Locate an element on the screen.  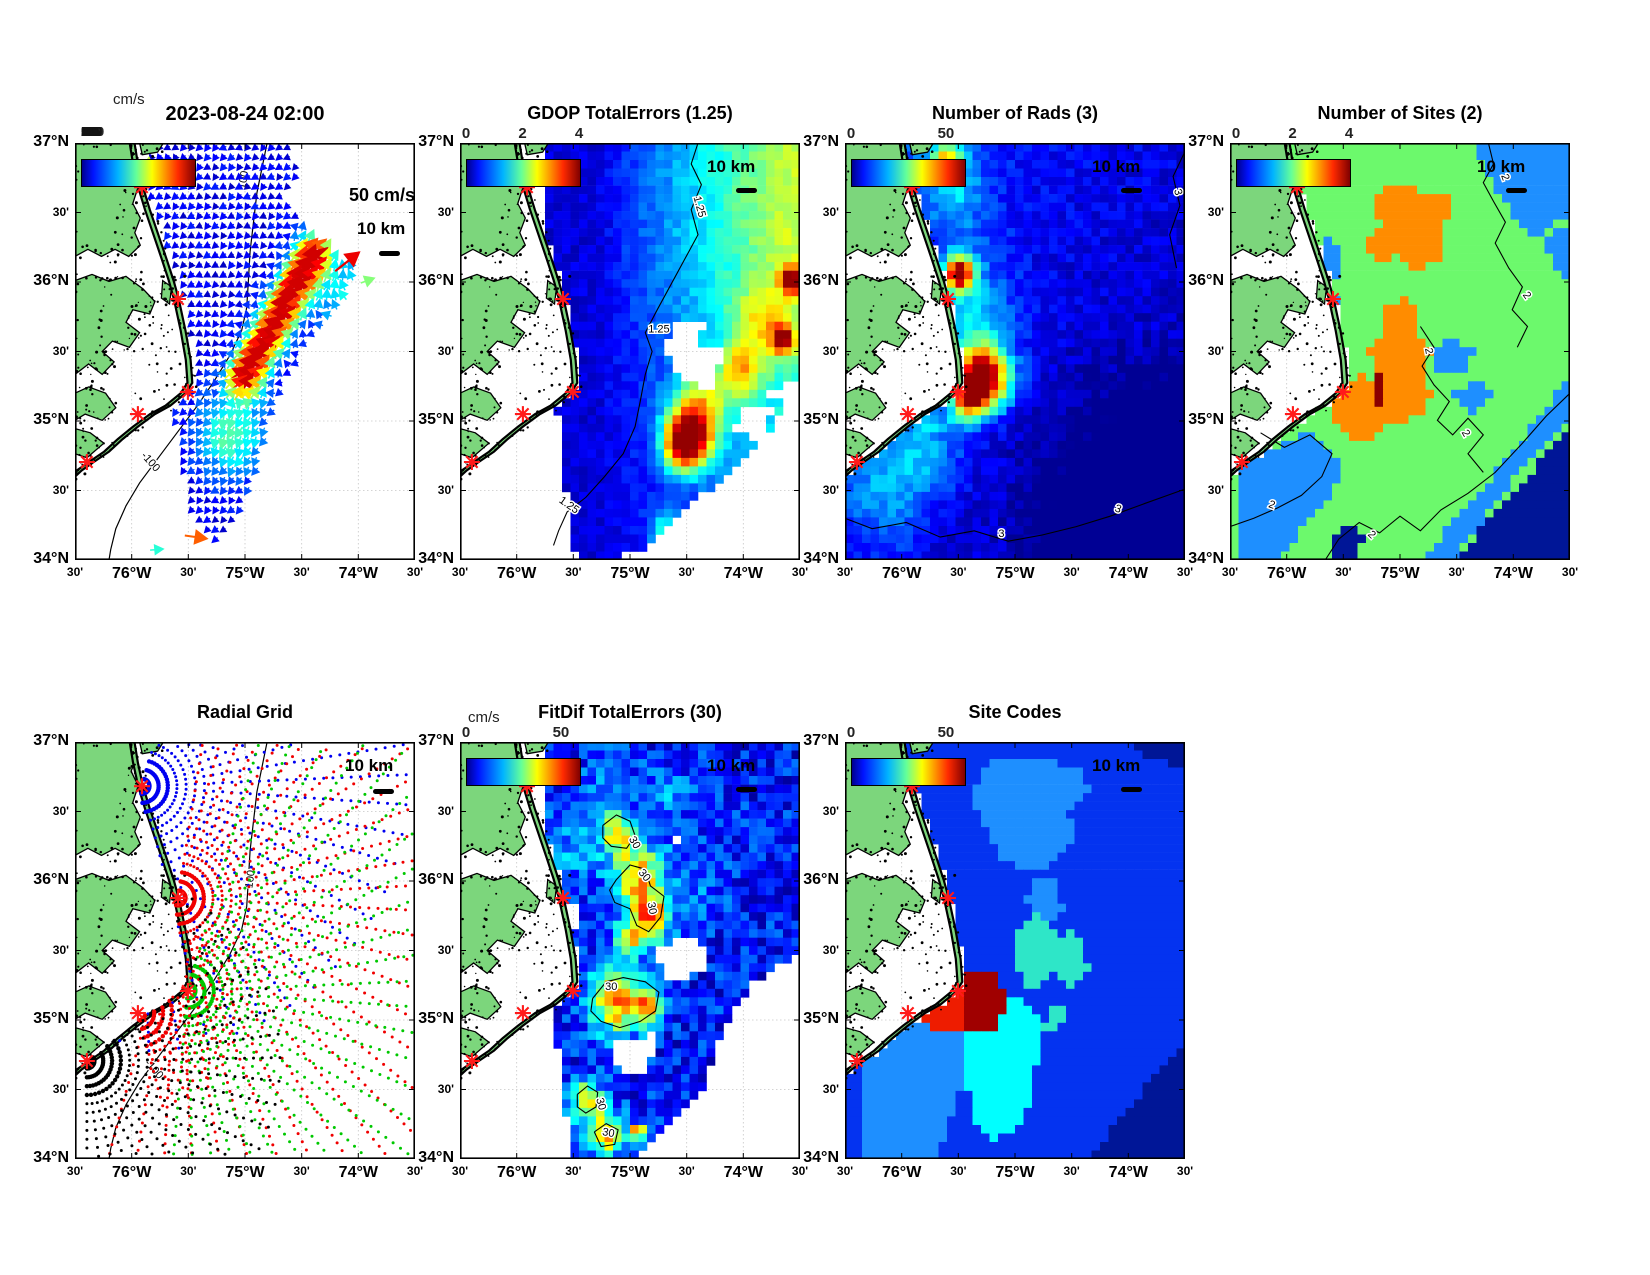
speed-scale-label: 50 cm/s is located at coordinates (382, 195).